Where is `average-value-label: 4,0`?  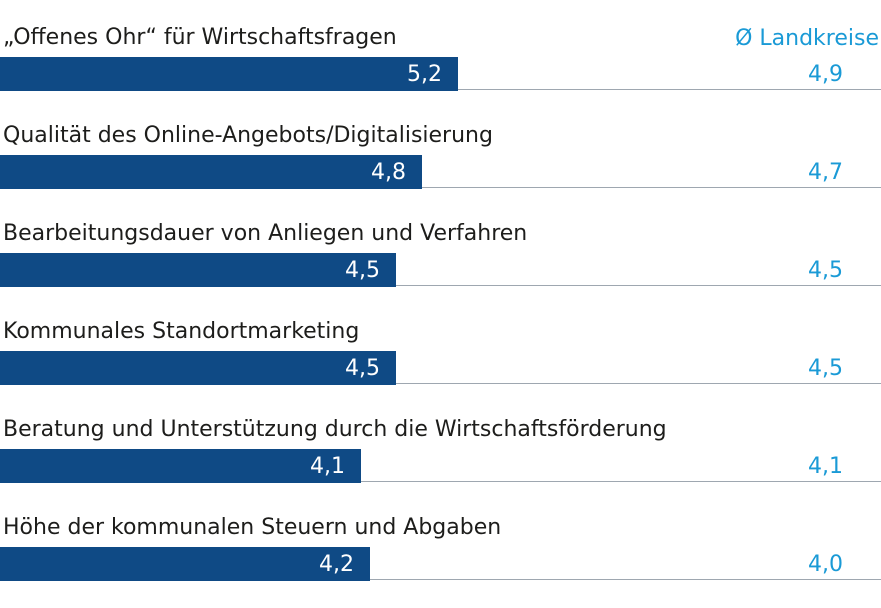 average-value-label: 4,0 is located at coordinates (825, 564).